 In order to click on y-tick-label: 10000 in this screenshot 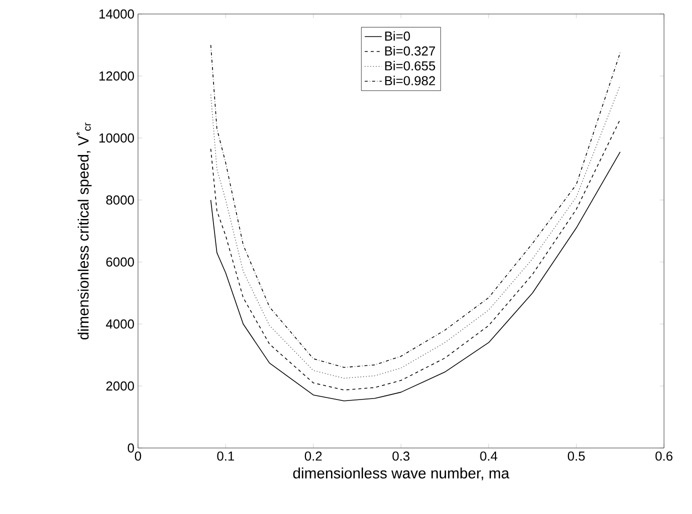, I will do `click(116, 138)`.